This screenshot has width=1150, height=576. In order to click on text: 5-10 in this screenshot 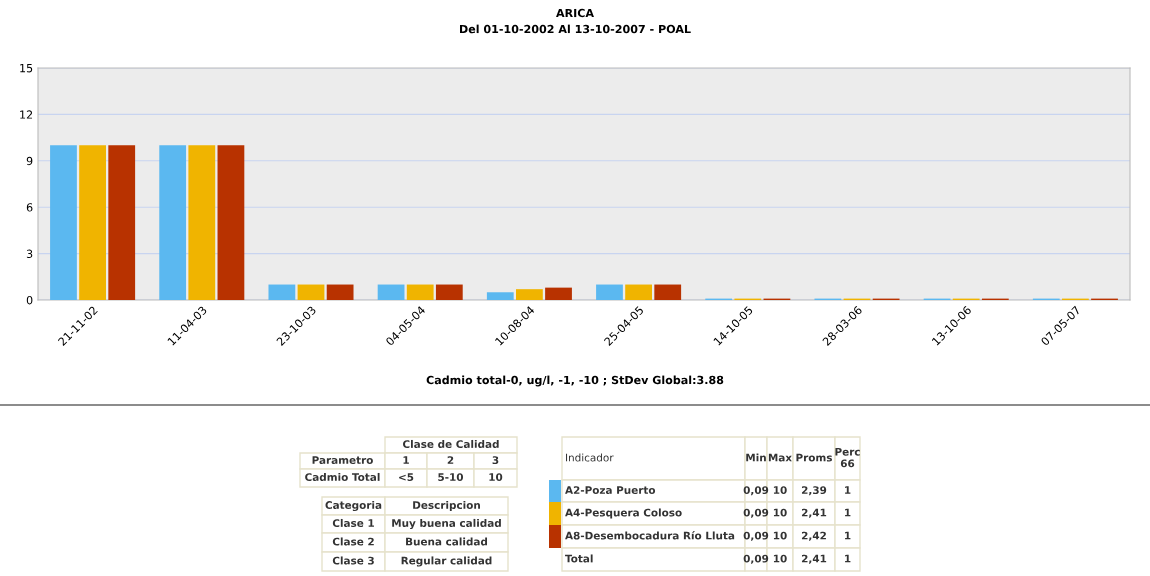, I will do `click(451, 477)`.